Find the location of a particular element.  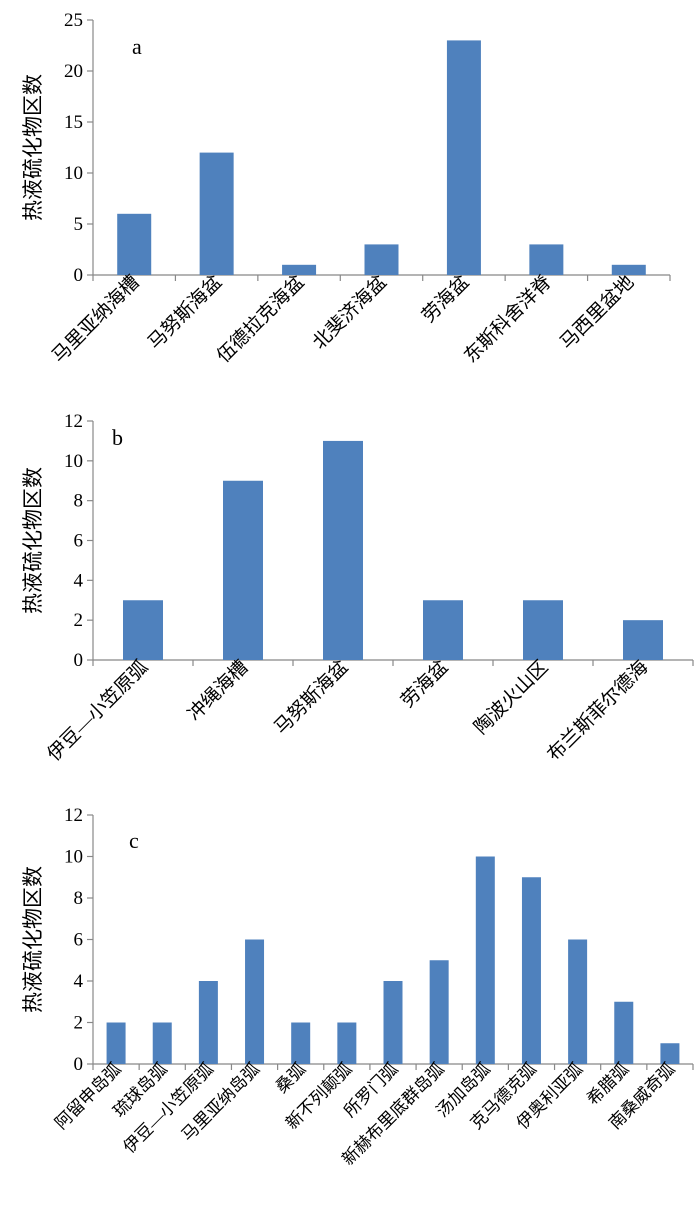

x-tick-label: 马西里盆地 is located at coordinates (597, 312).